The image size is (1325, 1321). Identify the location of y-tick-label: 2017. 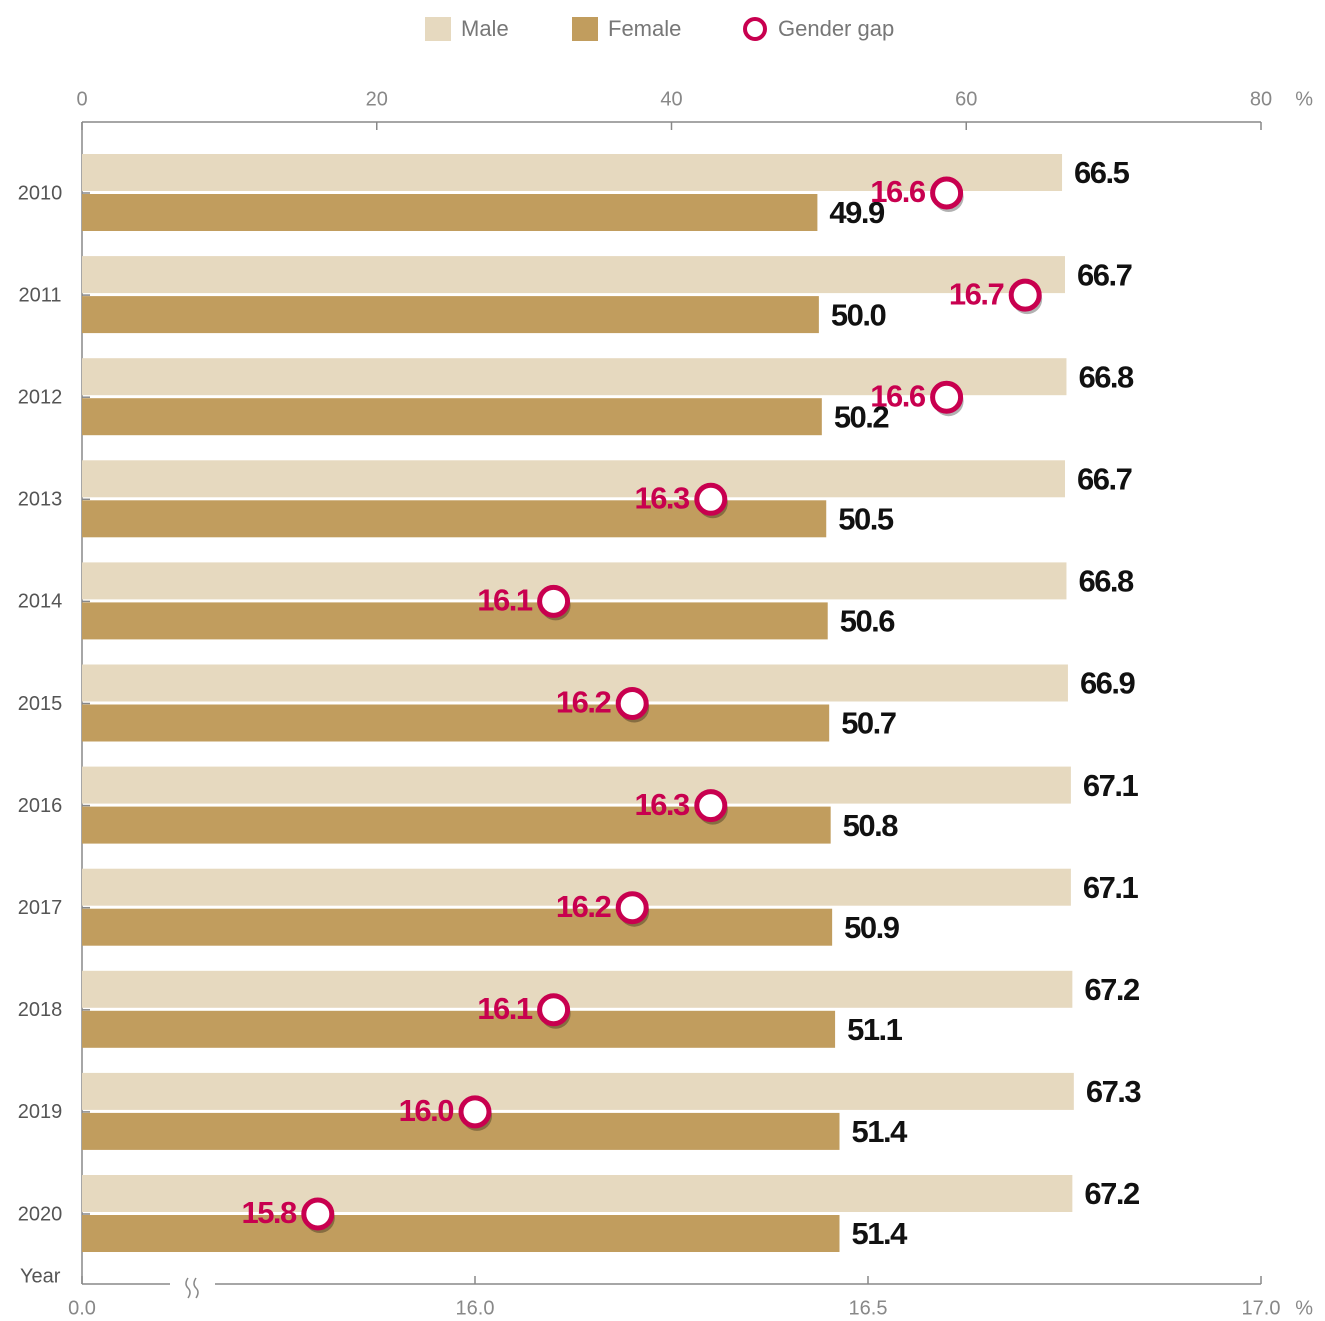
(40, 908).